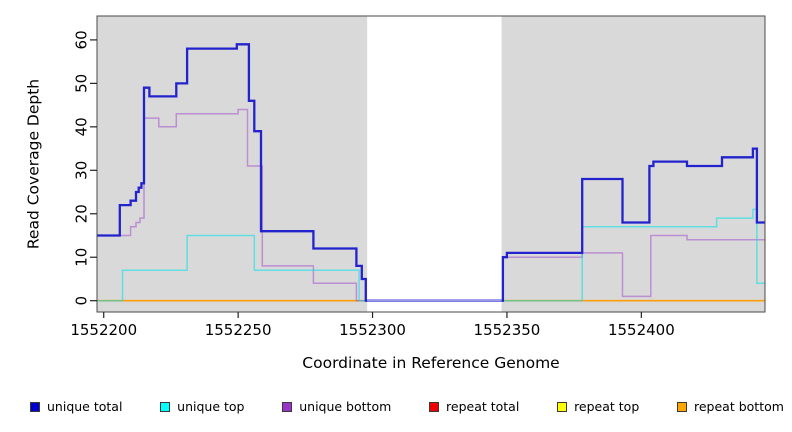  Describe the element at coordinates (82, 170) in the screenshot. I see `y-tick-label: 30` at that location.